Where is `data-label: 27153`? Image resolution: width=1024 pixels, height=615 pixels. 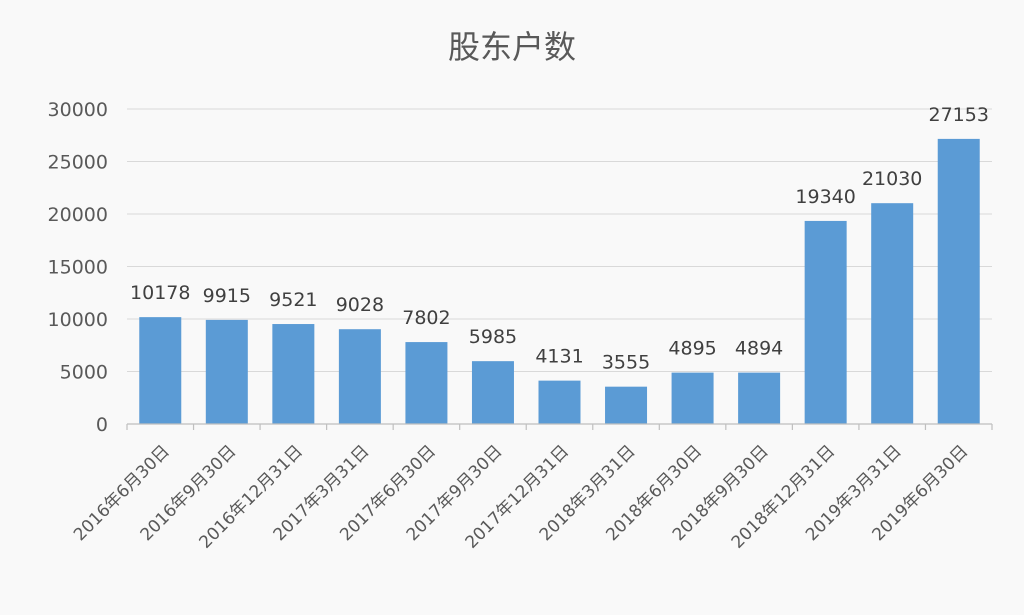 data-label: 27153 is located at coordinates (959, 115).